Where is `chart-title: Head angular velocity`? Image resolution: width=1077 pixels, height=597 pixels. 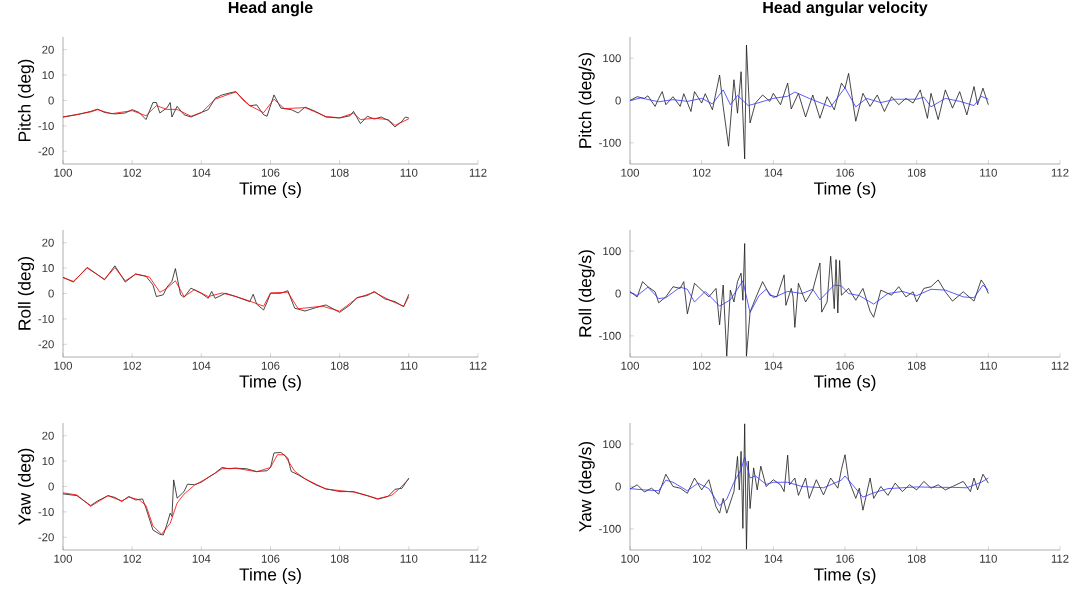
chart-title: Head angular velocity is located at coordinates (845, 9).